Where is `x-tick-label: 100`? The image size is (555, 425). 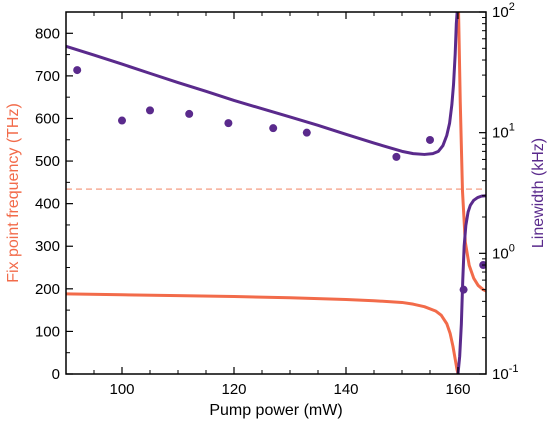 x-tick-label: 100 is located at coordinates (121, 389).